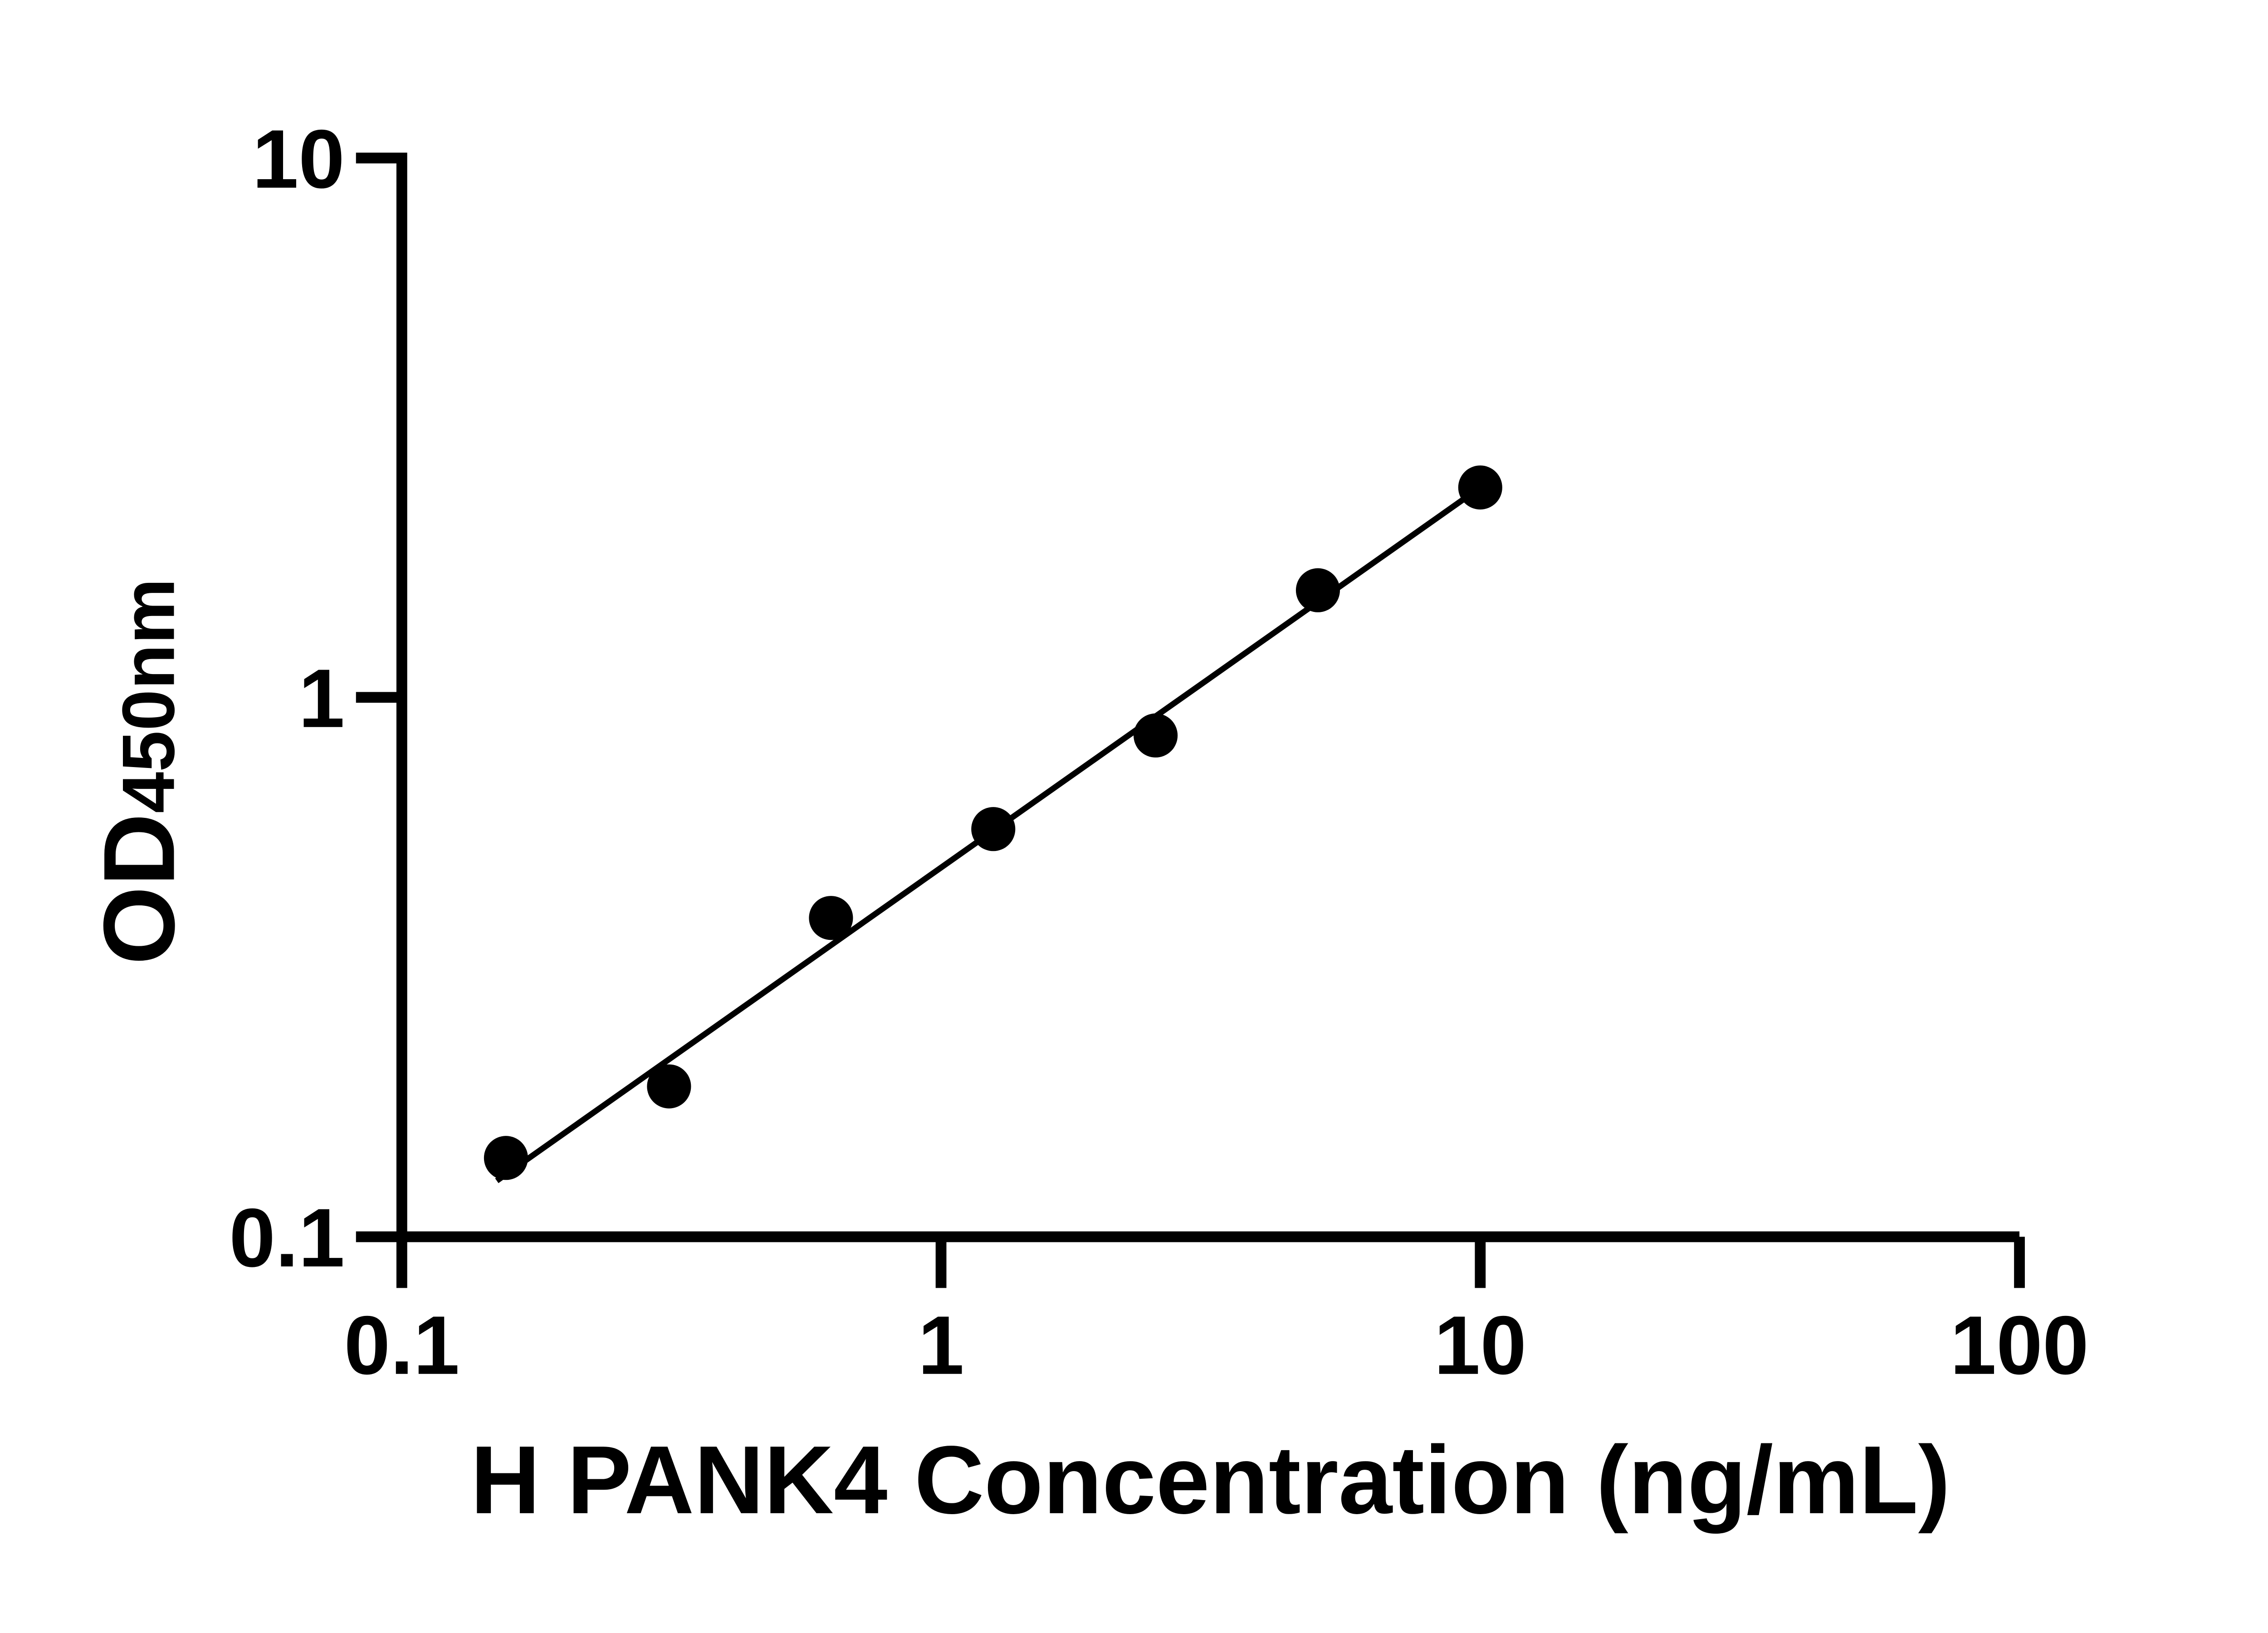 This screenshot has width=2268, height=1633. I want to click on y-axis-title-subscript: 450nm, so click(148, 695).